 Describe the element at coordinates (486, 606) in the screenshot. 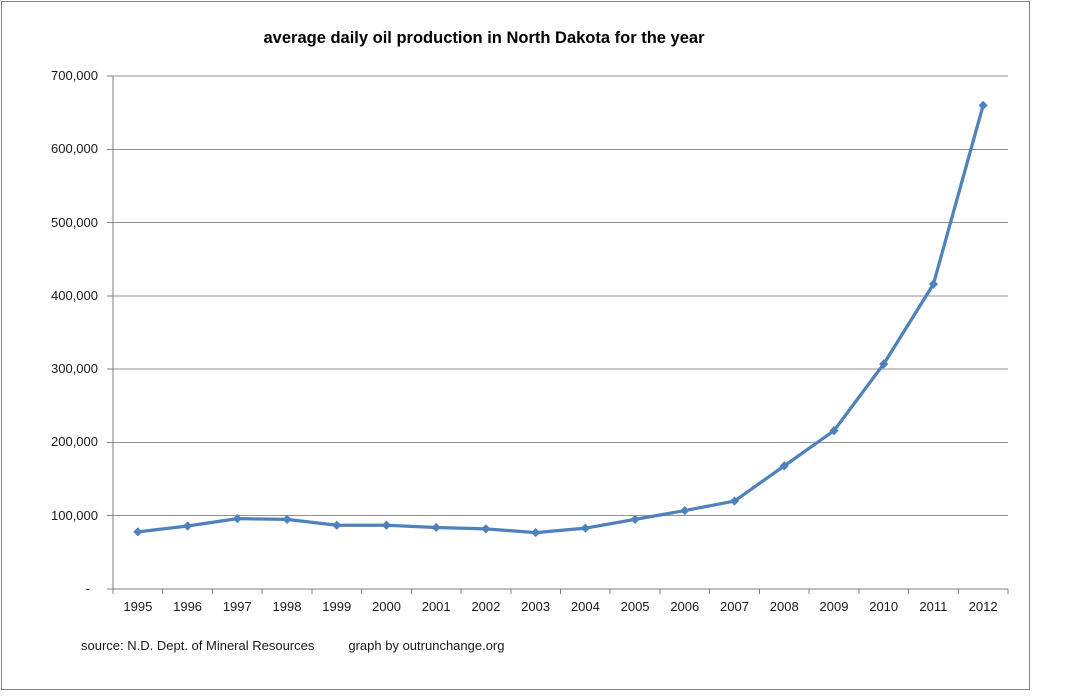

I see `x-axis-label: 2002` at that location.